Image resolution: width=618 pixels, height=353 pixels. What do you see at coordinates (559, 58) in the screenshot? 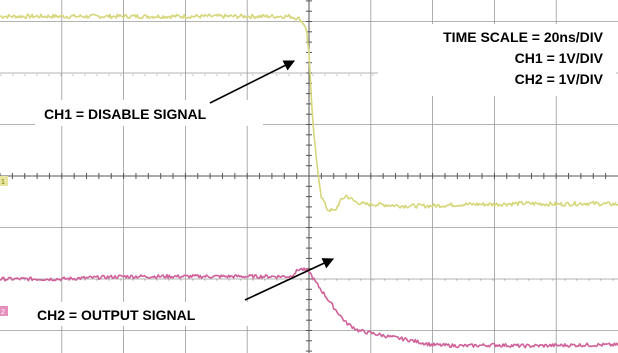
I see `ch1-scale-text: CH1 = 1V/DIV` at bounding box center [559, 58].